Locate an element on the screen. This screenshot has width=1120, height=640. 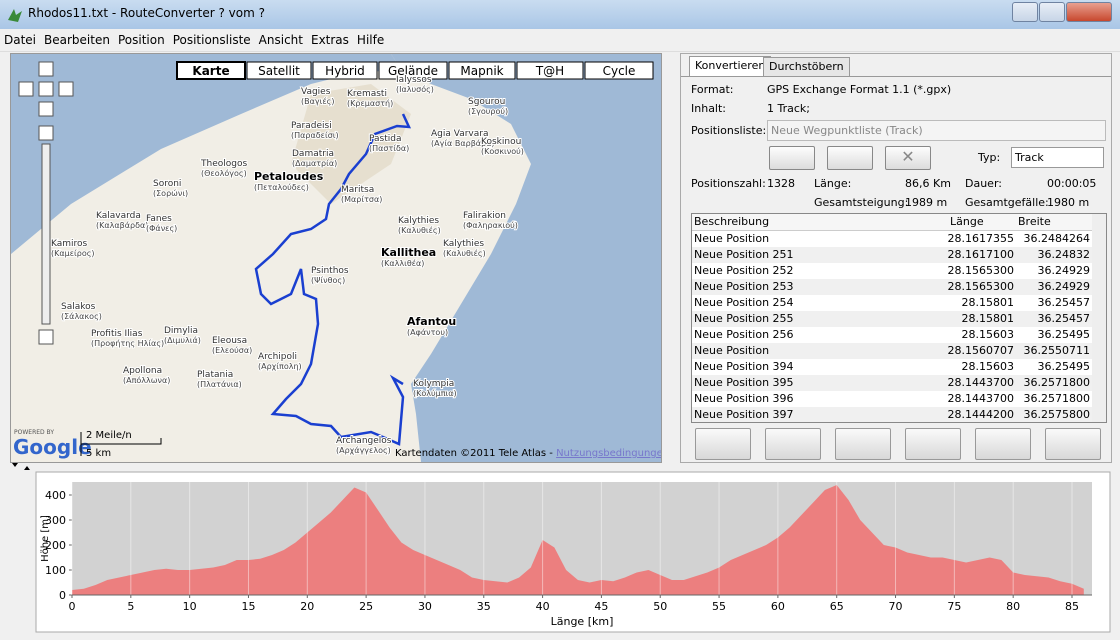
table-cell: 28.15801 is located at coordinates (988, 318).